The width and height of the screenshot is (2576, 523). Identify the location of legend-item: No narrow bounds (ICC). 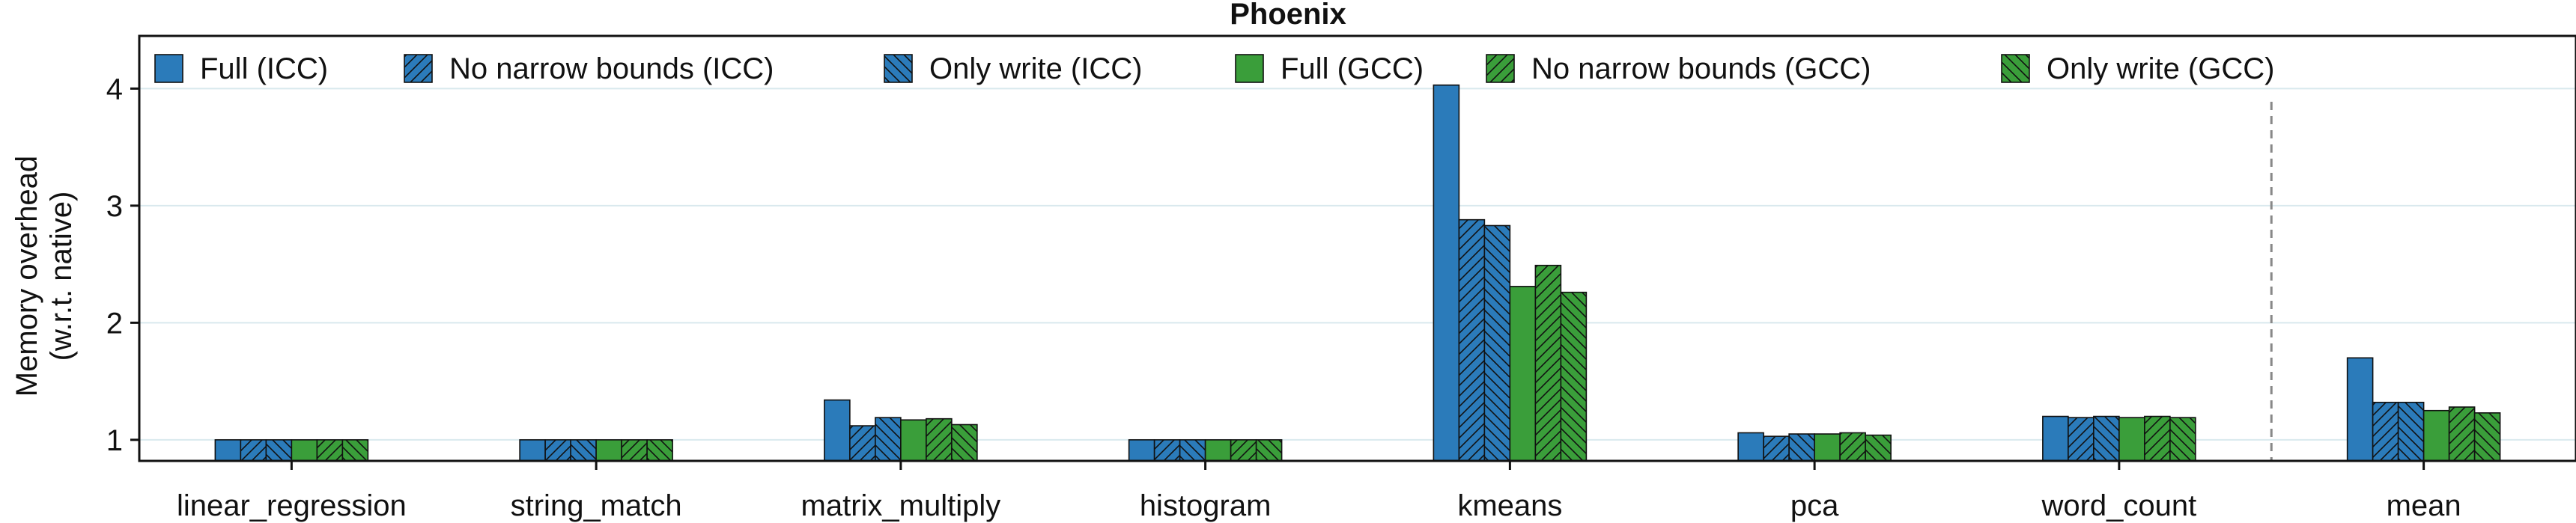
(589, 68).